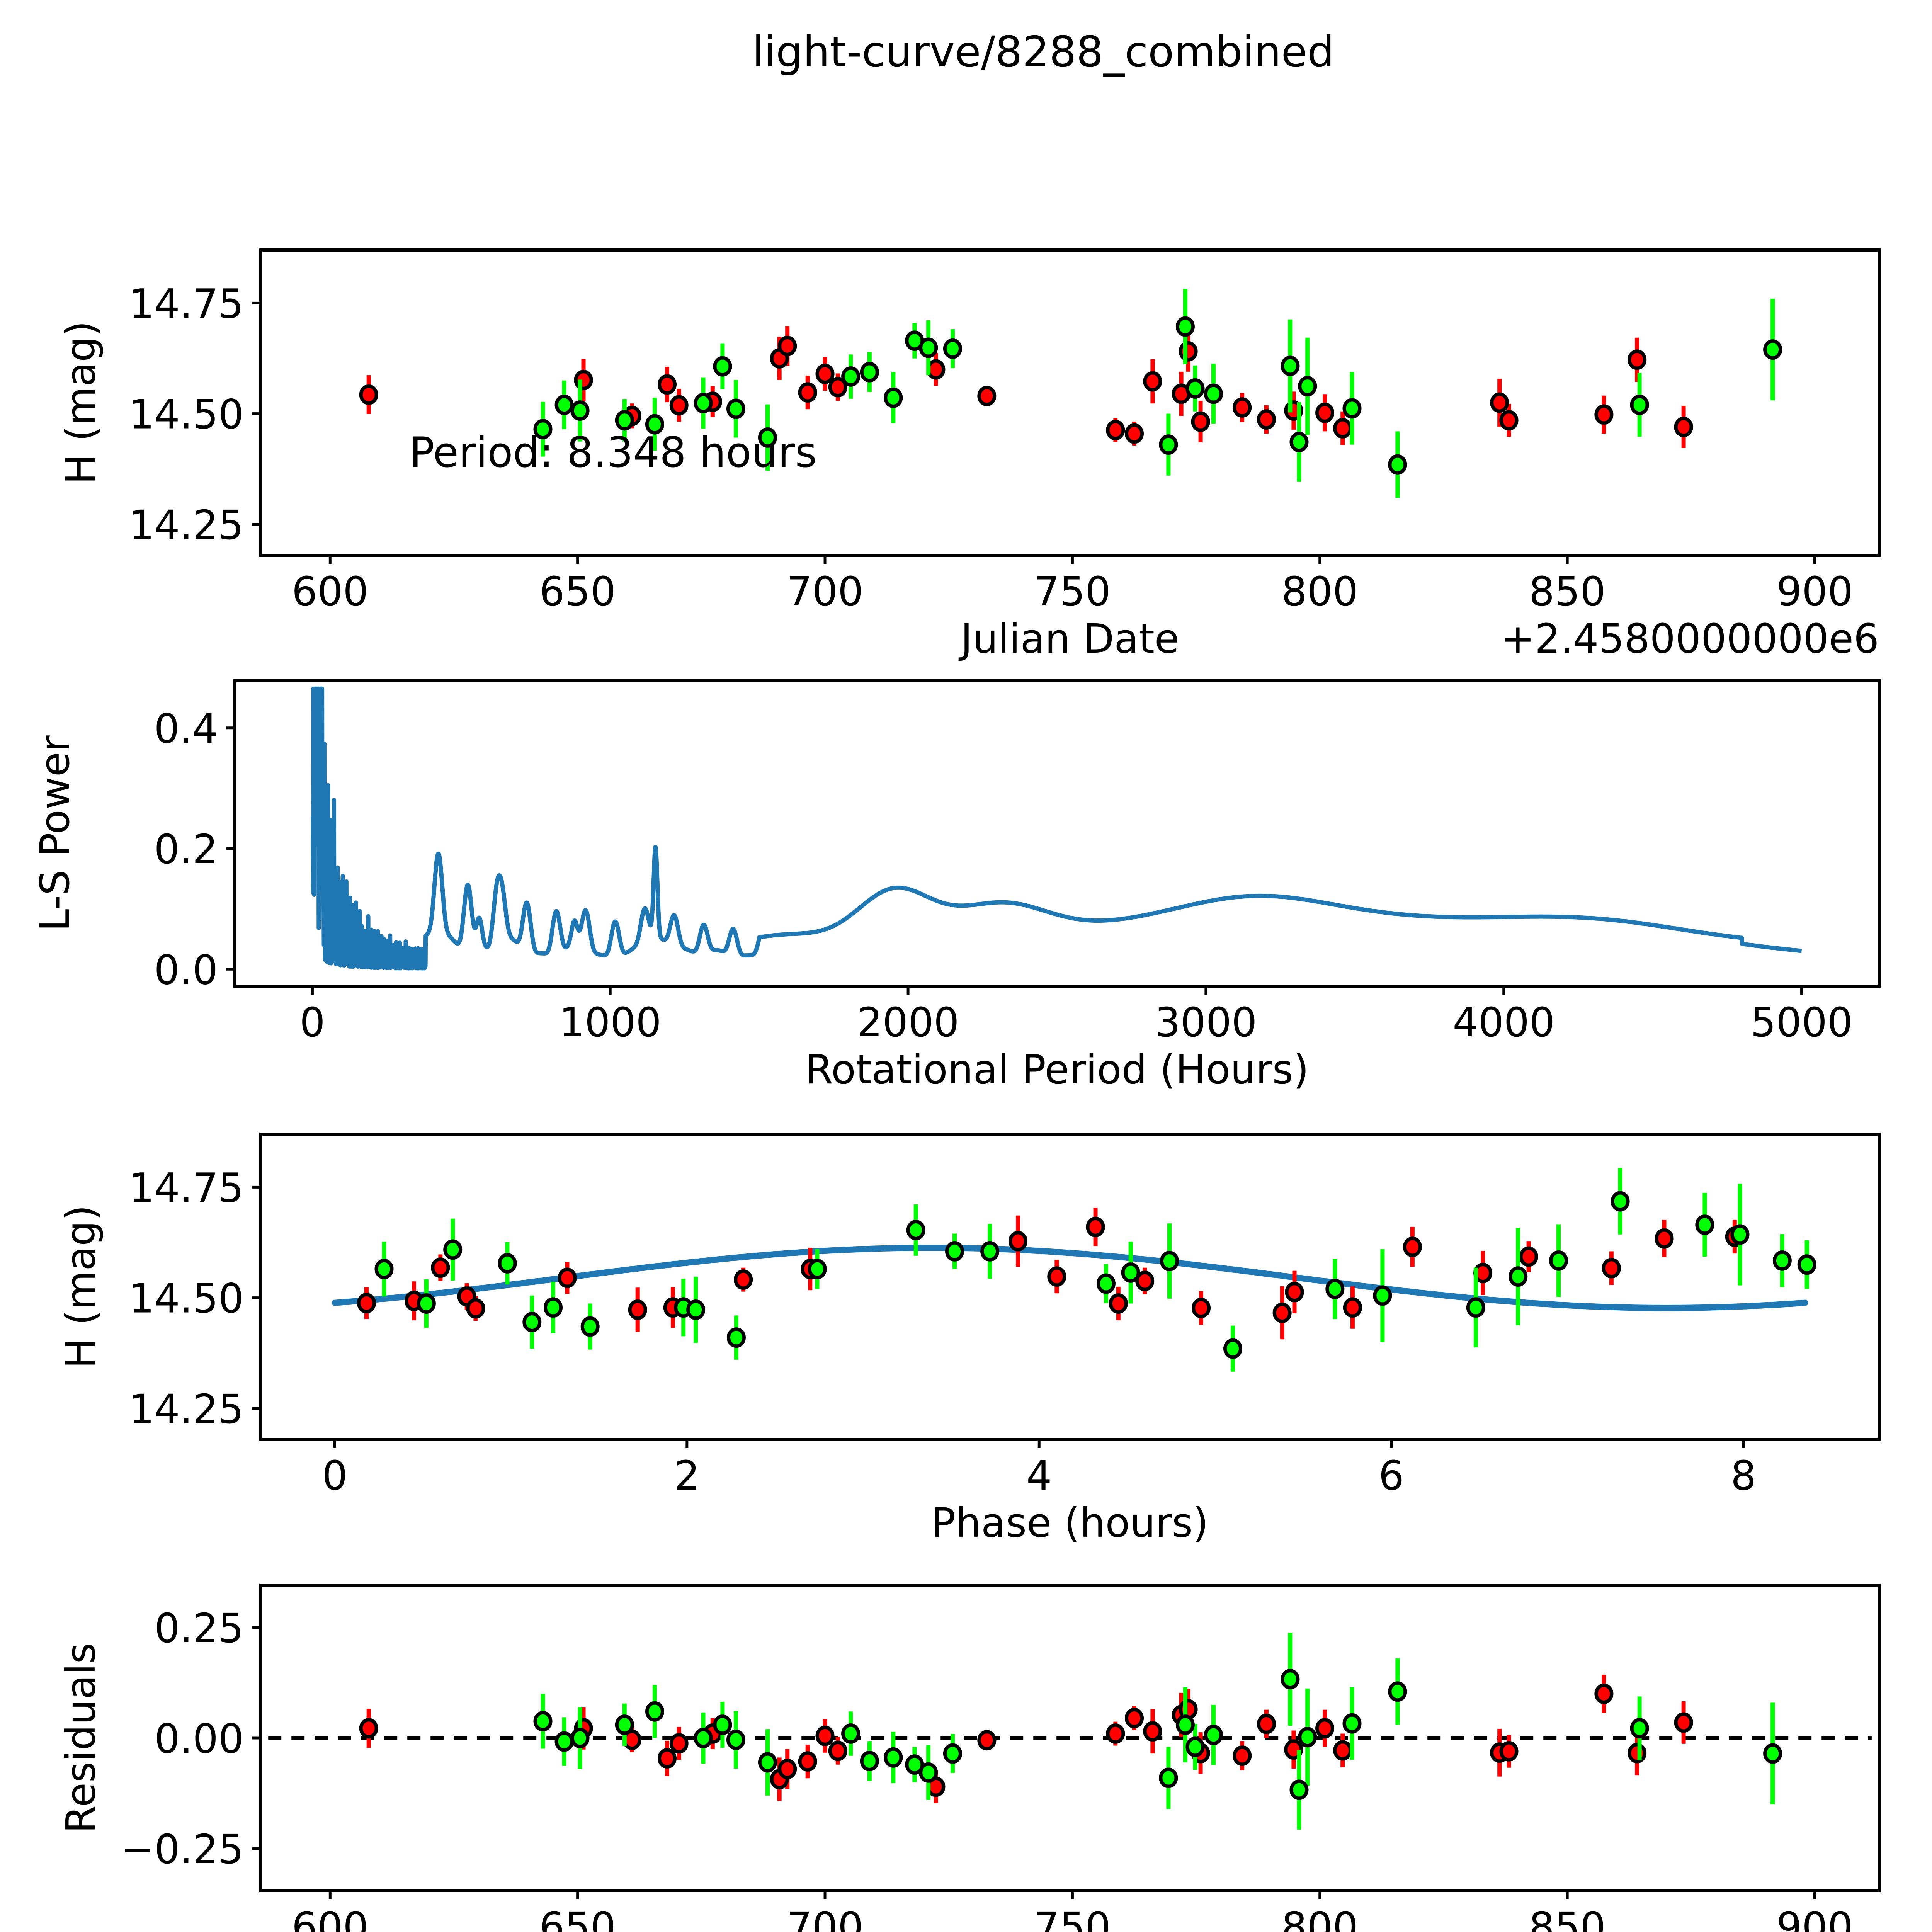 The image size is (1932, 1932). Describe the element at coordinates (1391, 1476) in the screenshot. I see `phasefold-xticklabel: 6` at that location.